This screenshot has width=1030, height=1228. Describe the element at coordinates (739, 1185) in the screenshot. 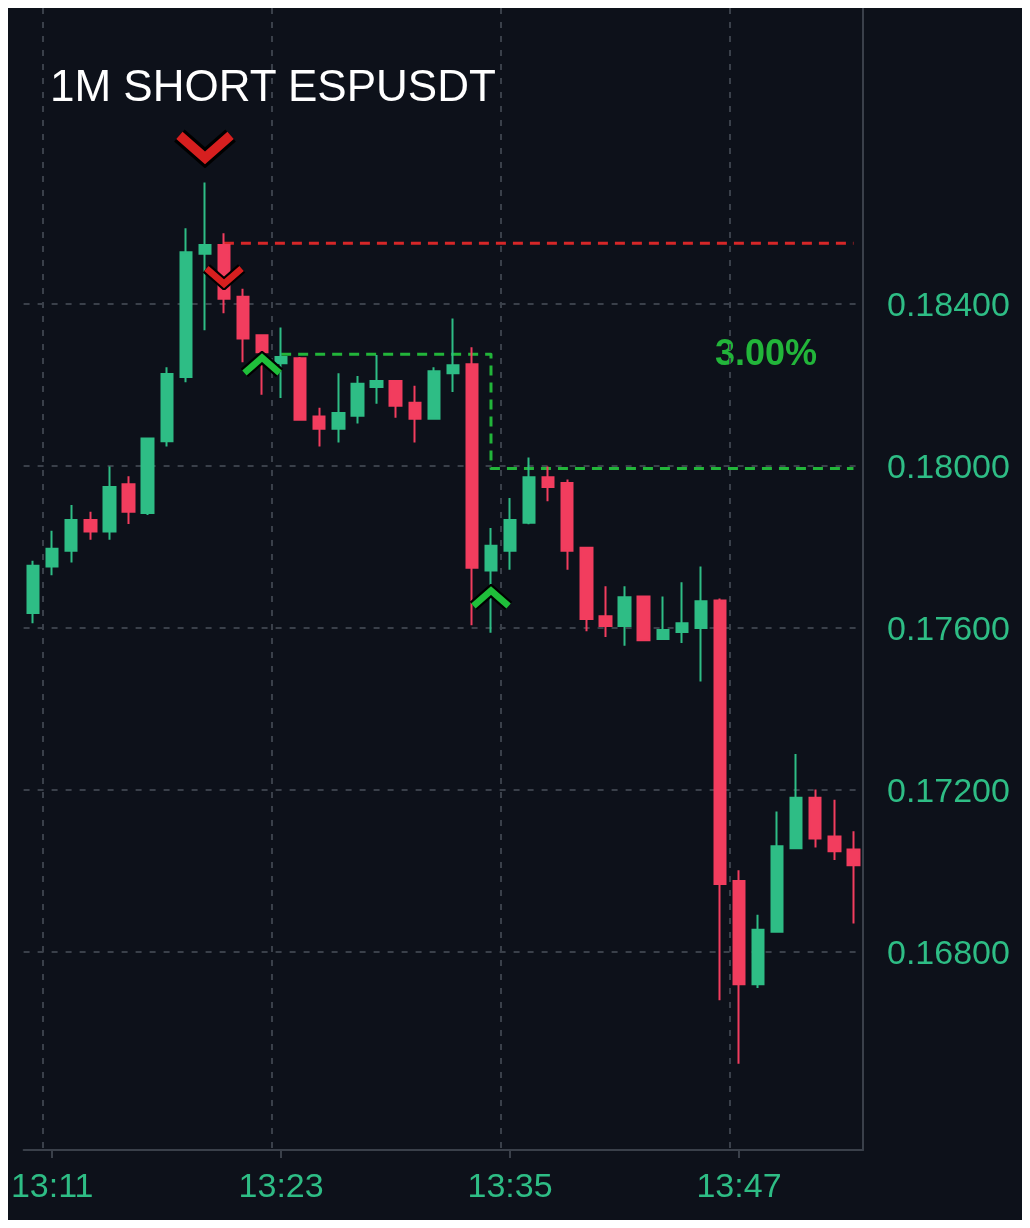

I see `x-tick-label: 13:47` at that location.